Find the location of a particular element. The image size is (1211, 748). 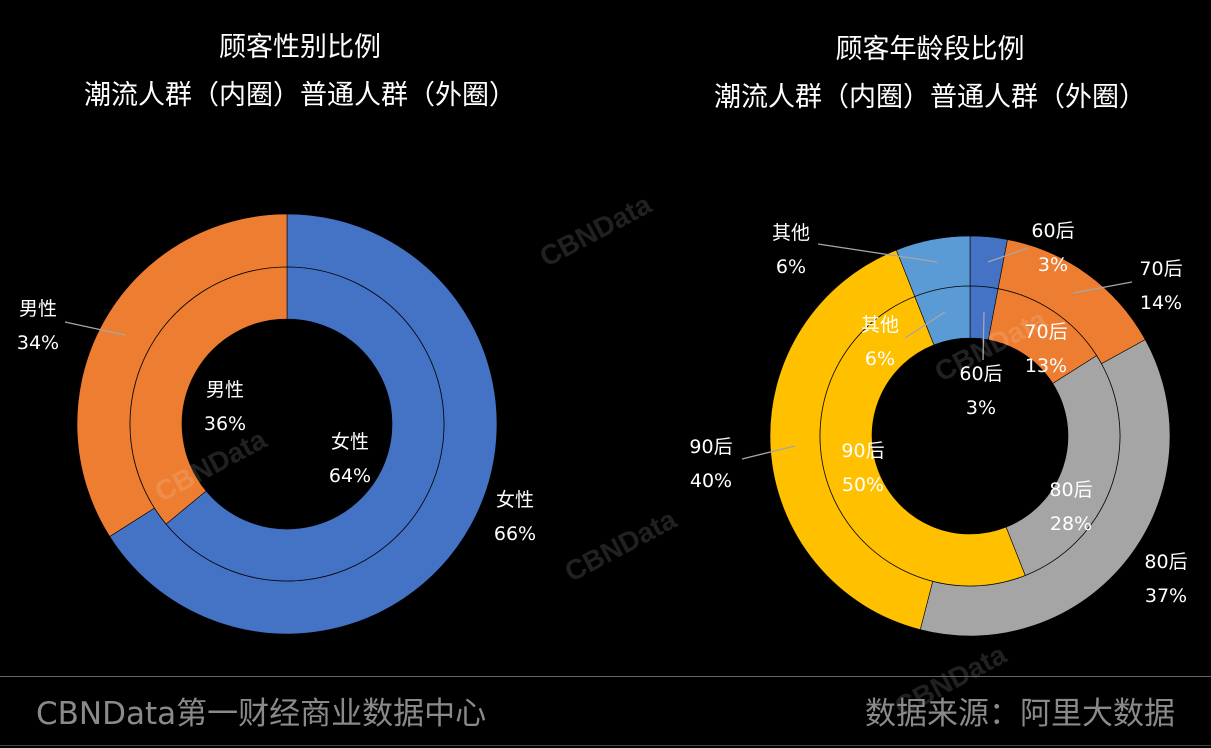

inner-male-percent-label: 36% is located at coordinates (225, 424).